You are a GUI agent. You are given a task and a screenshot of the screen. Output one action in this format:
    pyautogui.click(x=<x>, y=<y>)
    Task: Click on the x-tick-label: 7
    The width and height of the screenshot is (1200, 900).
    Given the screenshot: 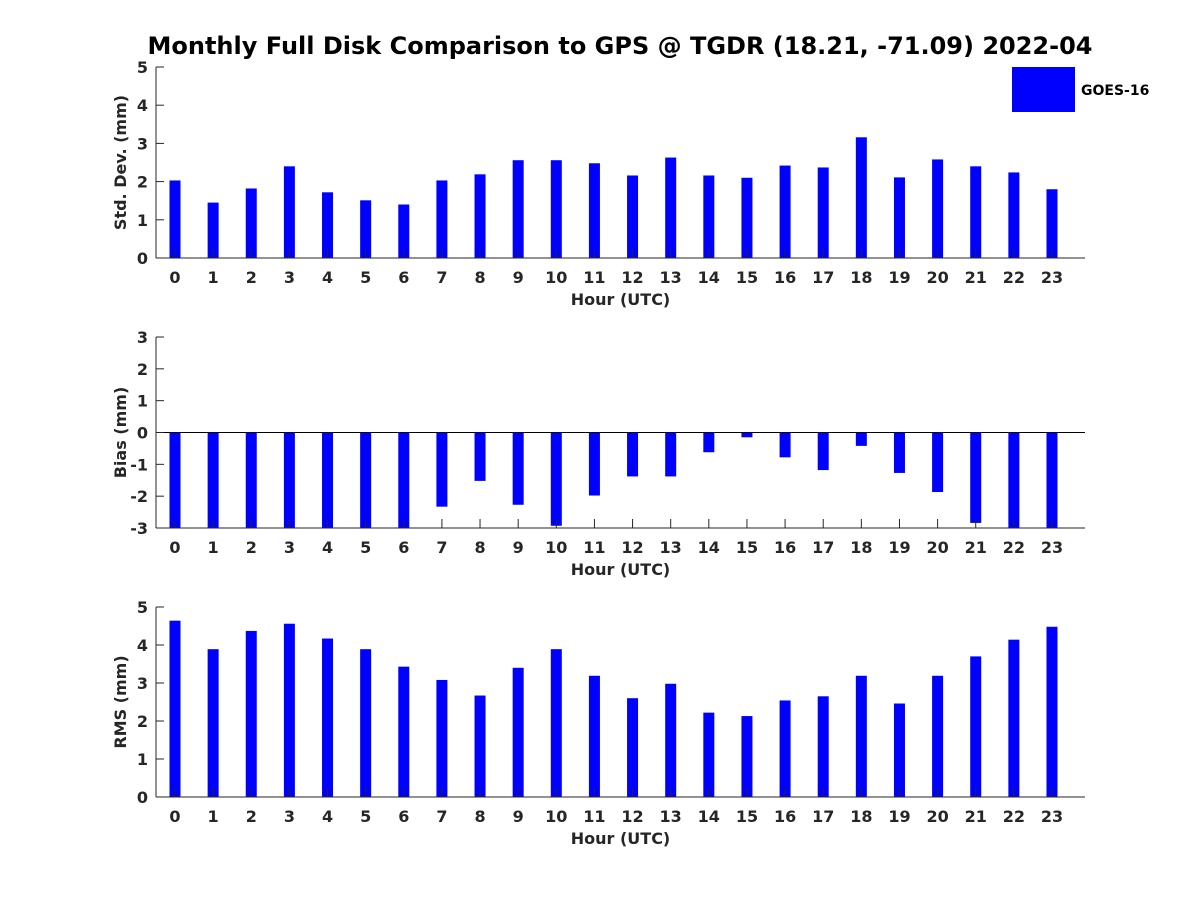 What is the action you would take?
    pyautogui.click(x=441, y=816)
    